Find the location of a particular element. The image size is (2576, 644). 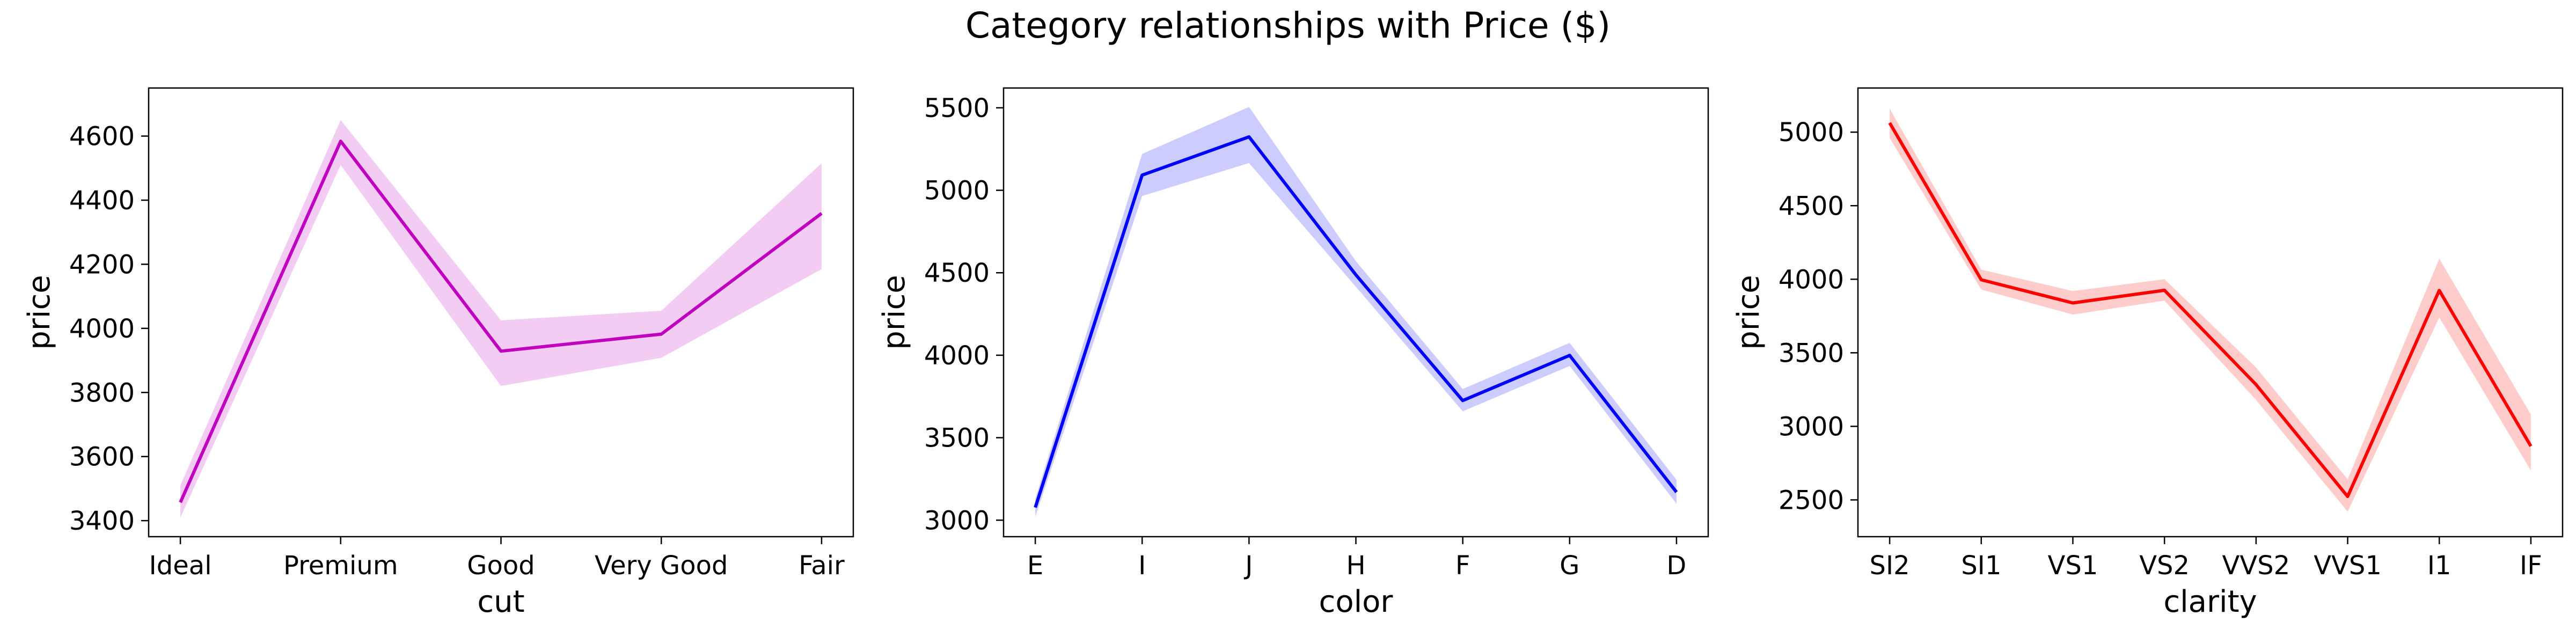

x-tick-label: J is located at coordinates (1248, 566).